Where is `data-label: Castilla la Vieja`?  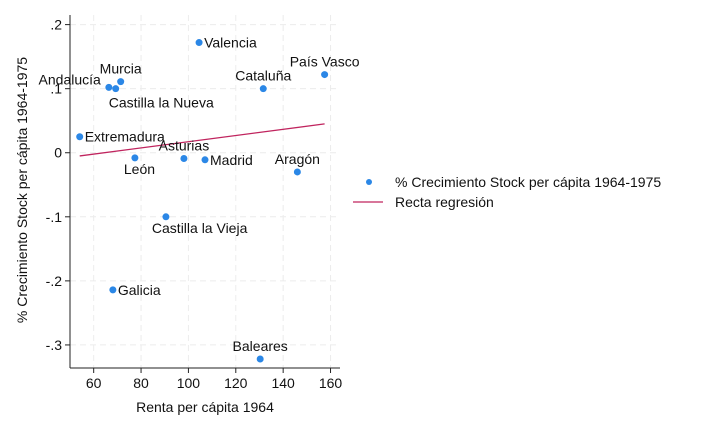
data-label: Castilla la Vieja is located at coordinates (200, 228).